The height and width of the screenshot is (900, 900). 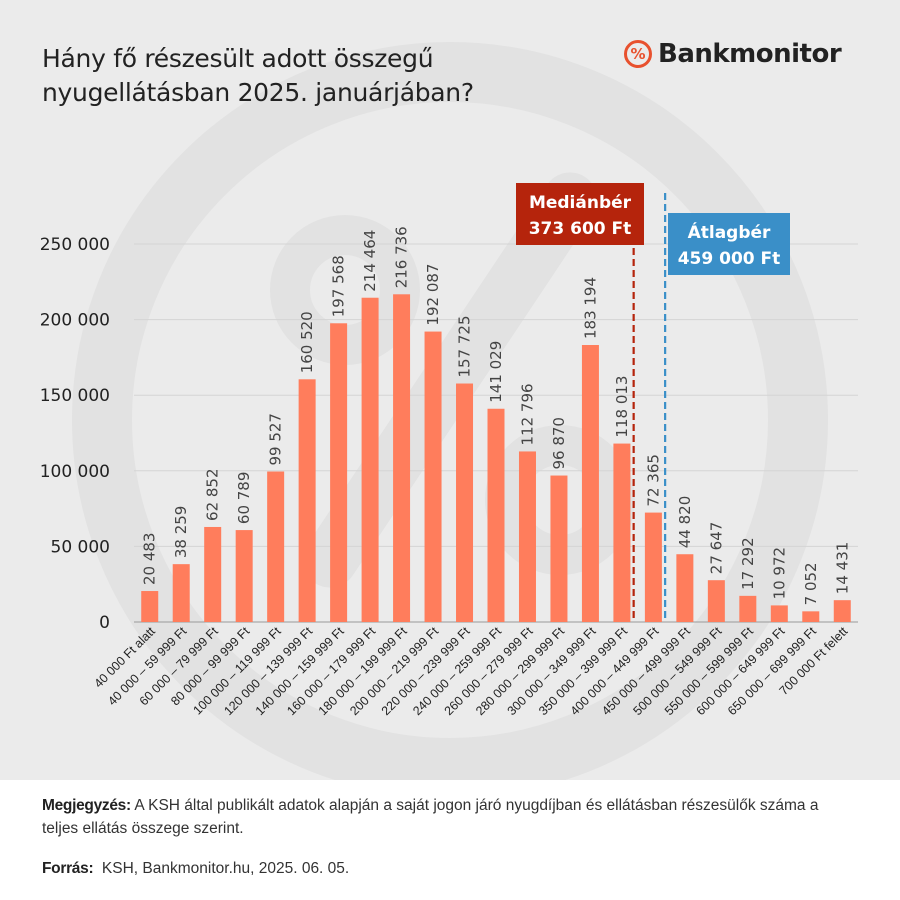 What do you see at coordinates (307, 342) in the screenshot?
I see `data-label: 160 520` at bounding box center [307, 342].